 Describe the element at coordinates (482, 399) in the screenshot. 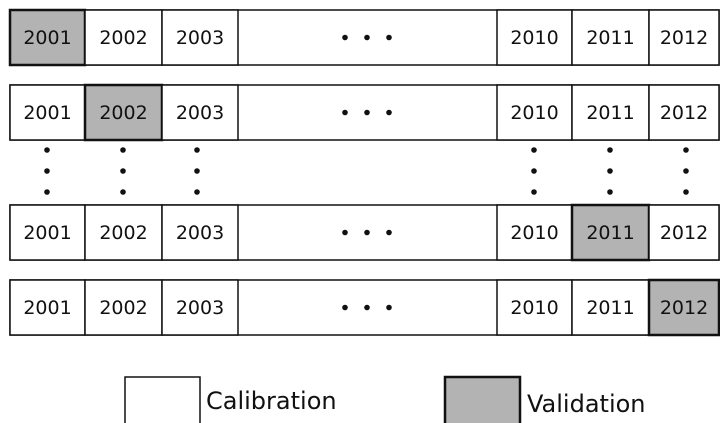

I see `validation-swatch` at that location.